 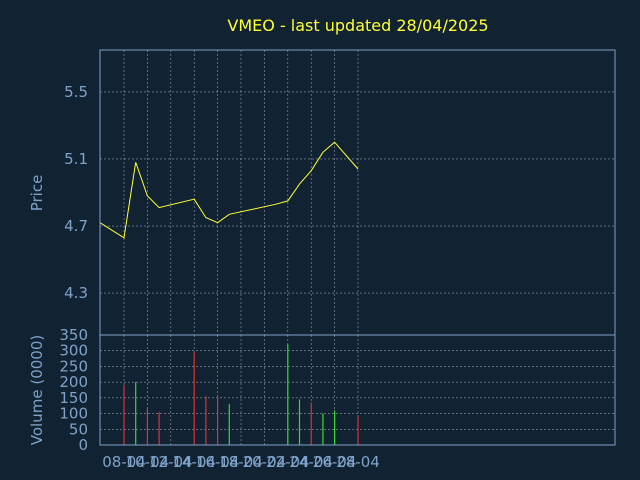 I want to click on x-tick-label: 16-04, so click(x=218, y=462).